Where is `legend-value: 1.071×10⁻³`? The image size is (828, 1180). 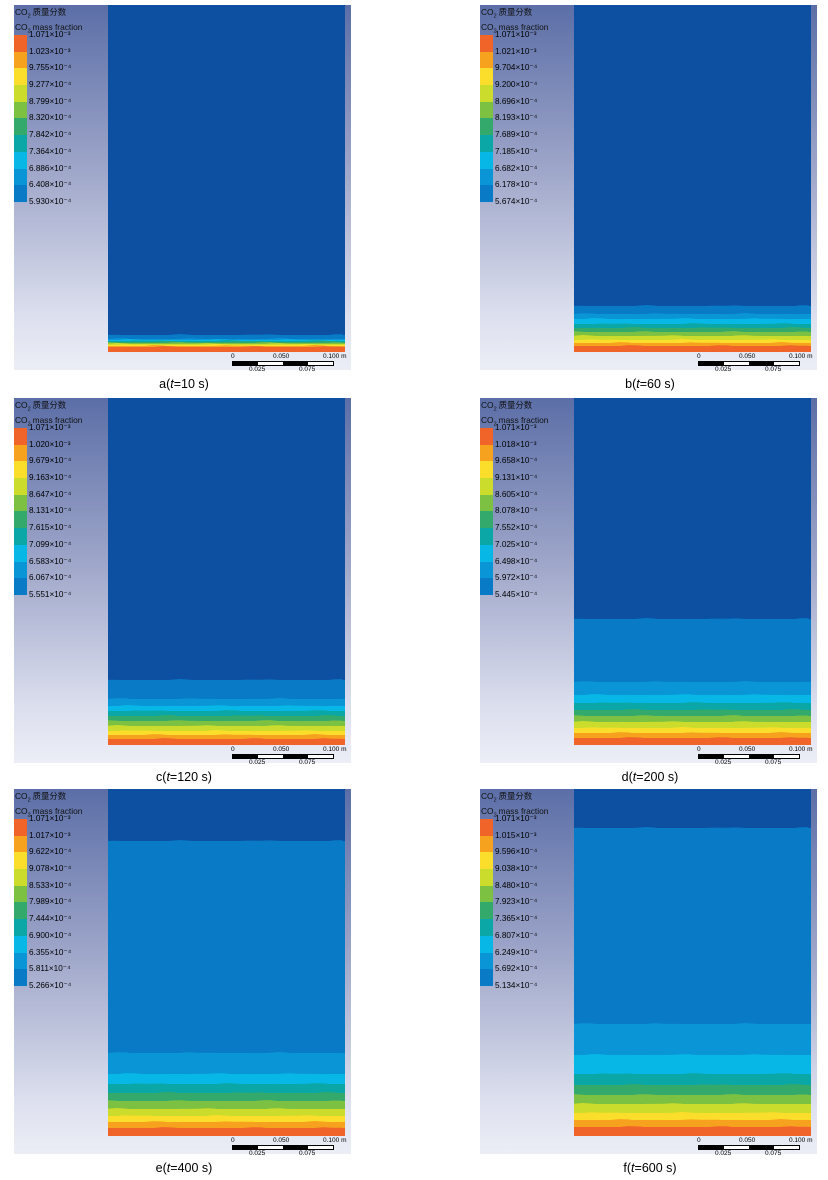
legend-value: 1.071×10⁻³ is located at coordinates (516, 427).